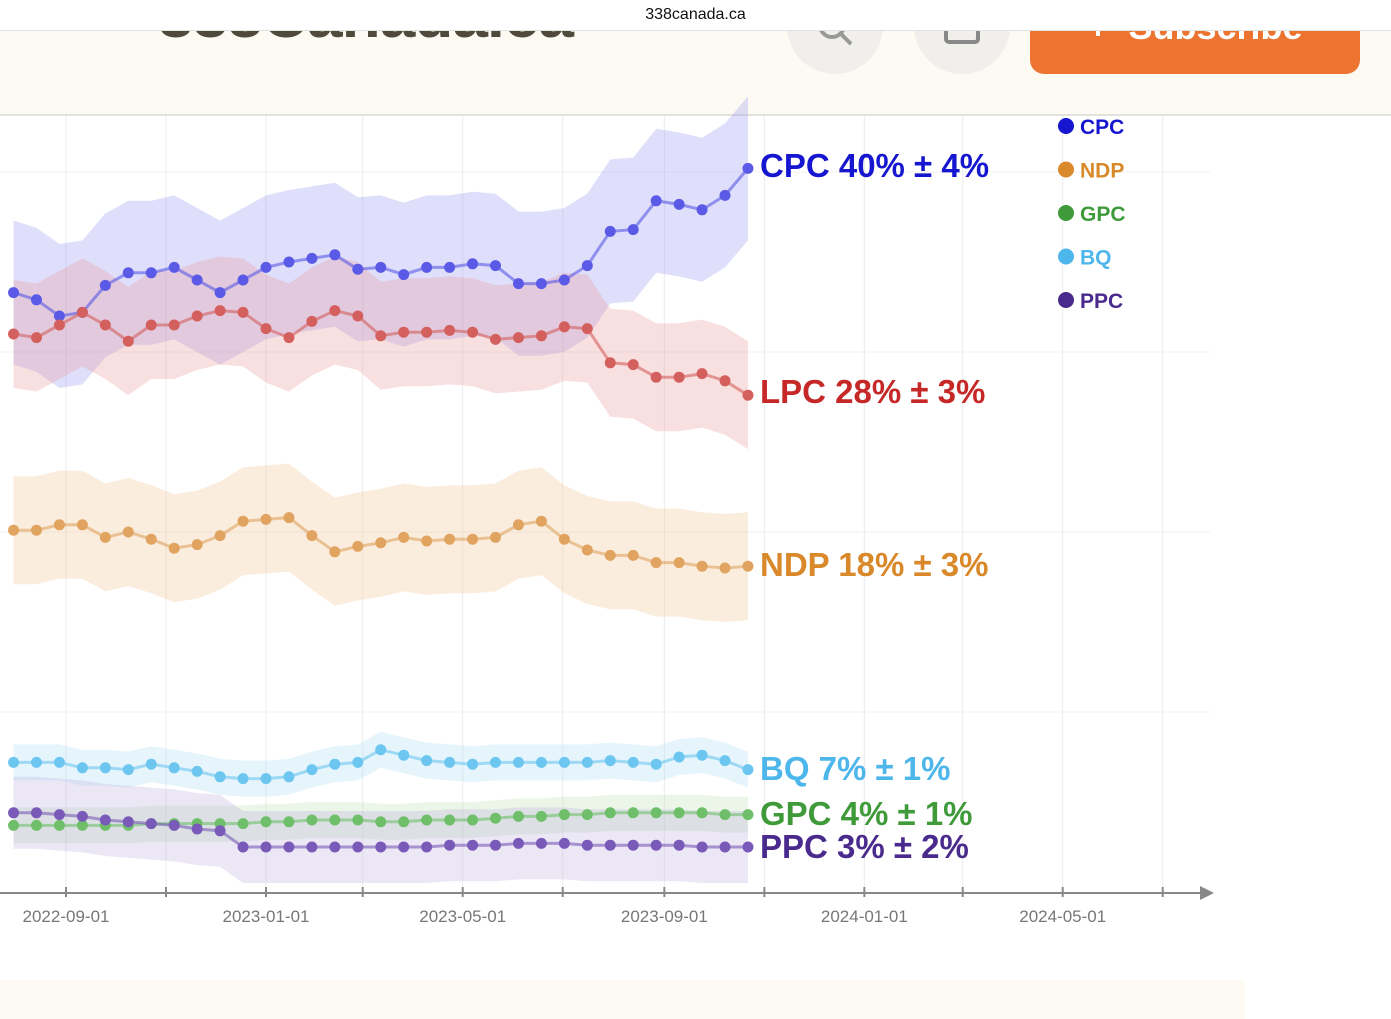 The height and width of the screenshot is (1019, 1391). What do you see at coordinates (1062, 916) in the screenshot?
I see `x-tick-label: 2024-05-01` at bounding box center [1062, 916].